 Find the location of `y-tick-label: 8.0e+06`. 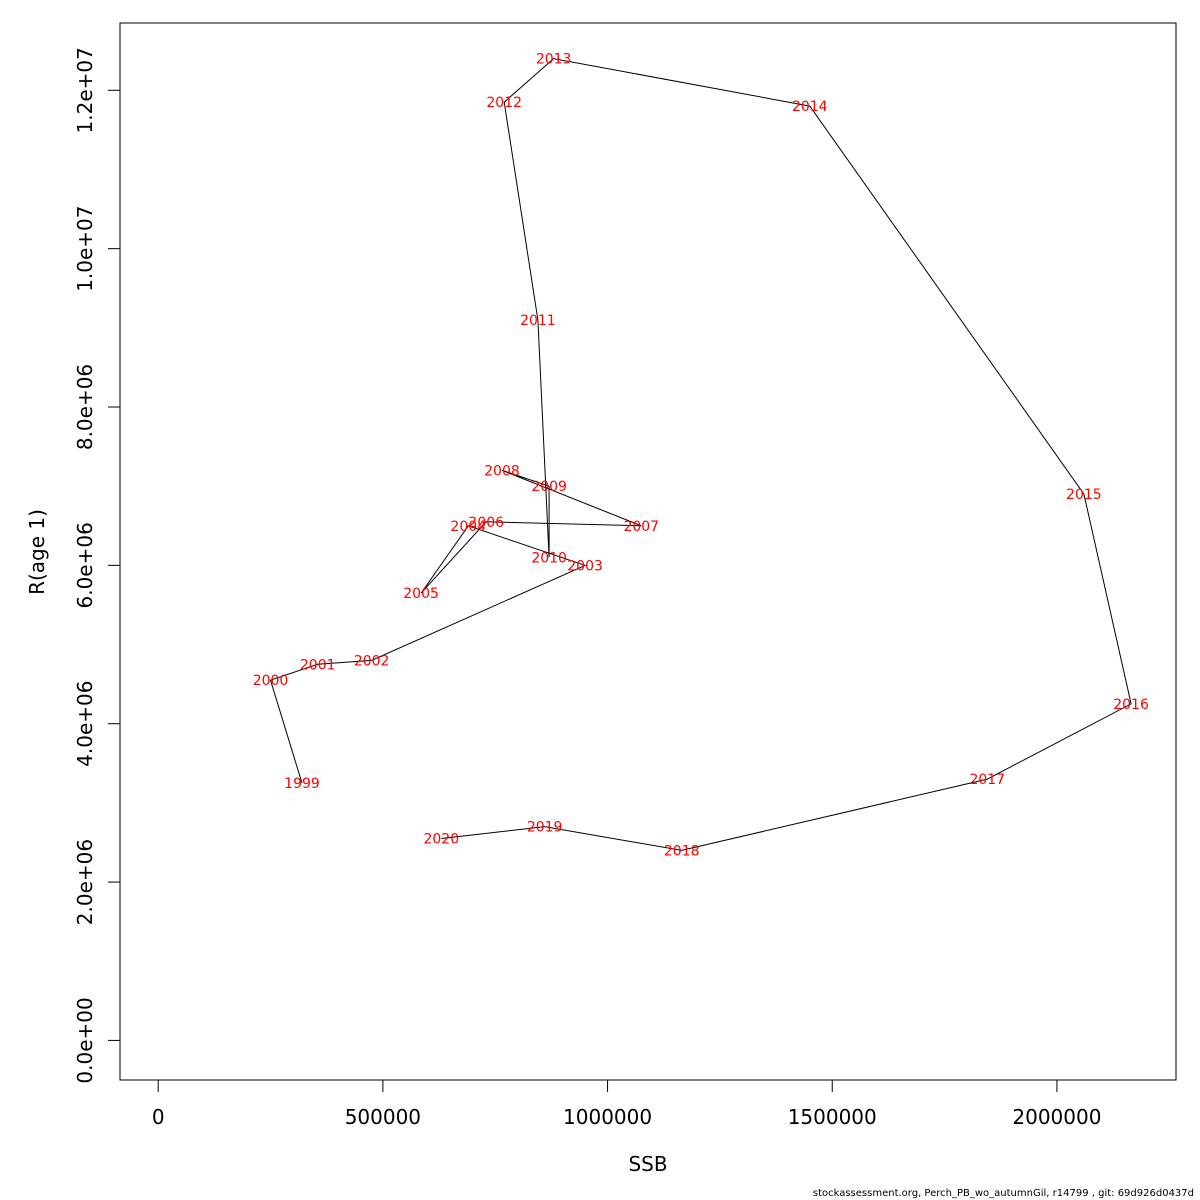

y-tick-label: 8.0e+06 is located at coordinates (85, 407).